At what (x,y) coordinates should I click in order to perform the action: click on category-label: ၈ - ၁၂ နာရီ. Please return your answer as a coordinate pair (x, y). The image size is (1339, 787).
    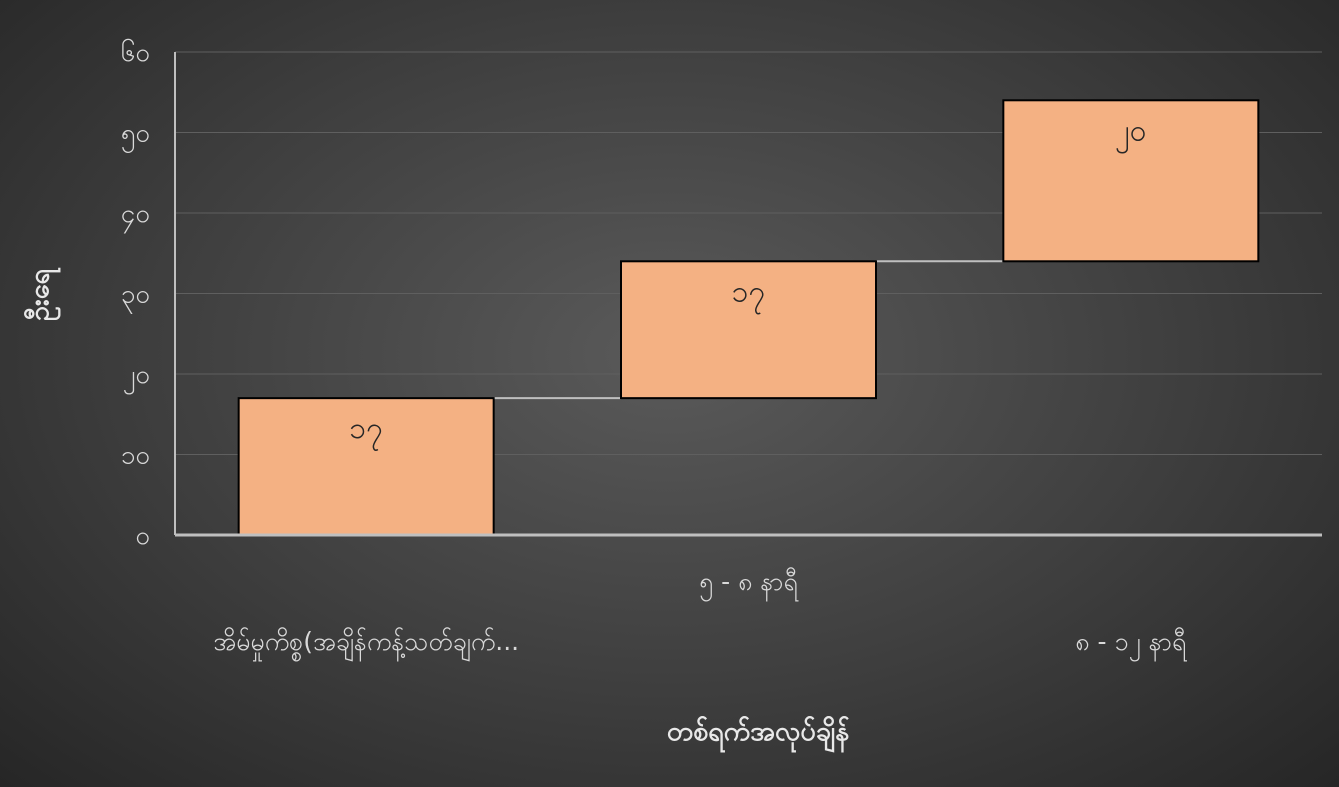
    Looking at the image, I should click on (1131, 644).